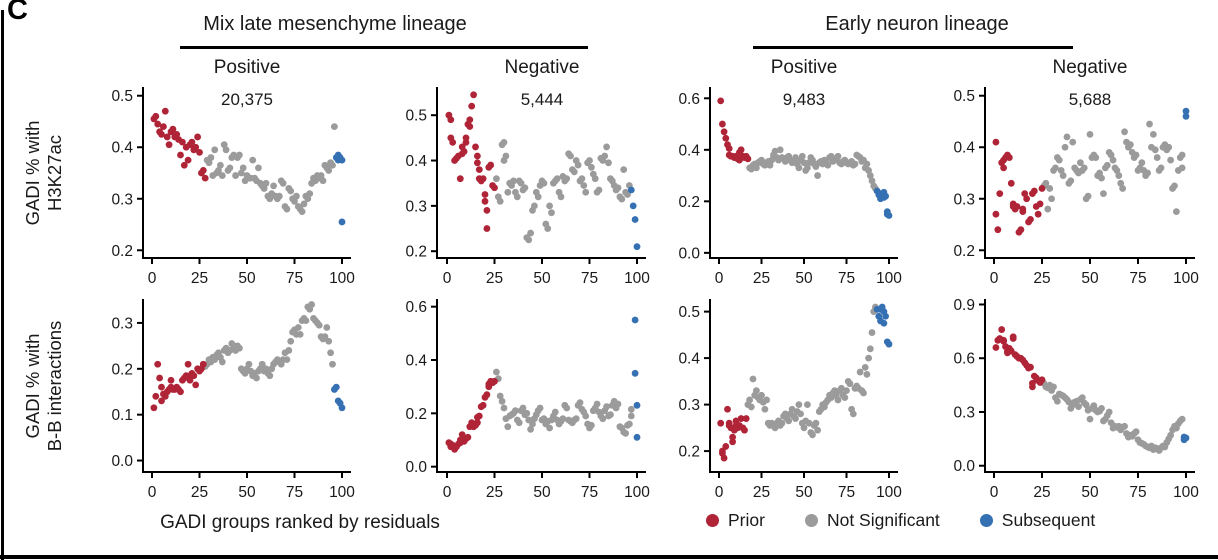 This screenshot has height=560, width=1218. I want to click on group-header-early-neuron: Early neuron lineage, so click(917, 24).